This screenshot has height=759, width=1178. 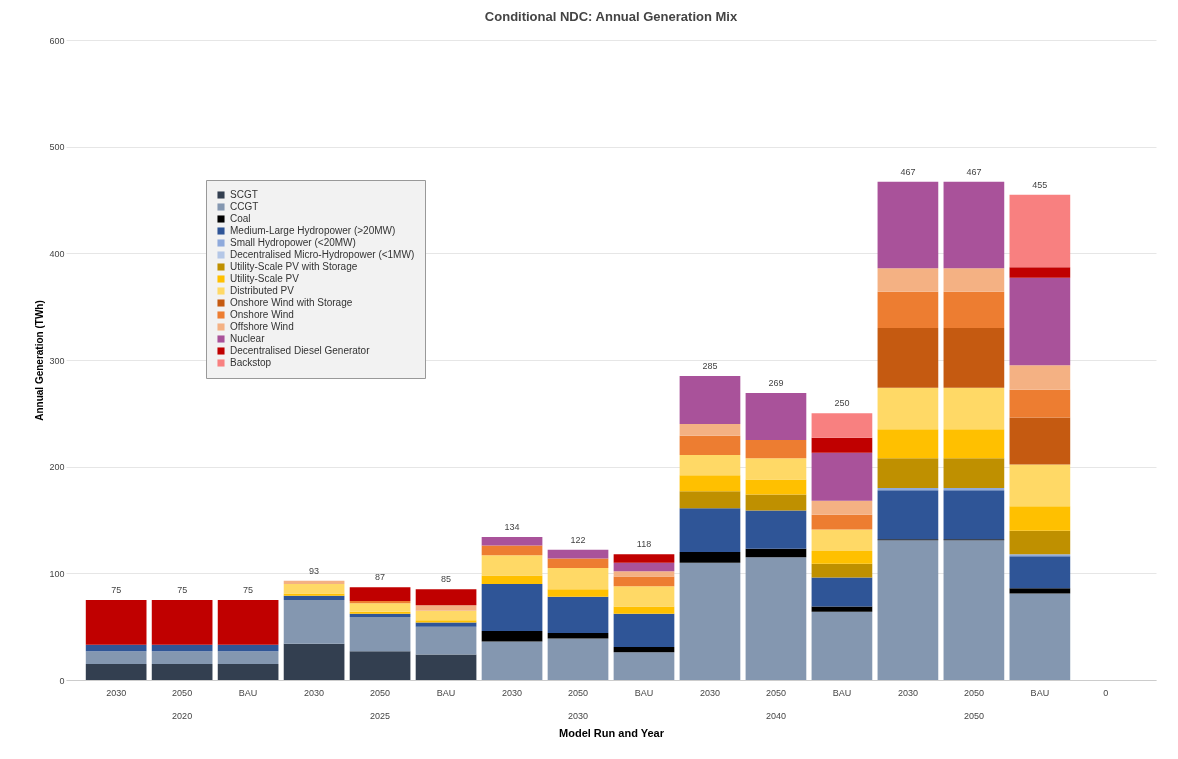 I want to click on y-tick-label: 400, so click(x=57, y=253).